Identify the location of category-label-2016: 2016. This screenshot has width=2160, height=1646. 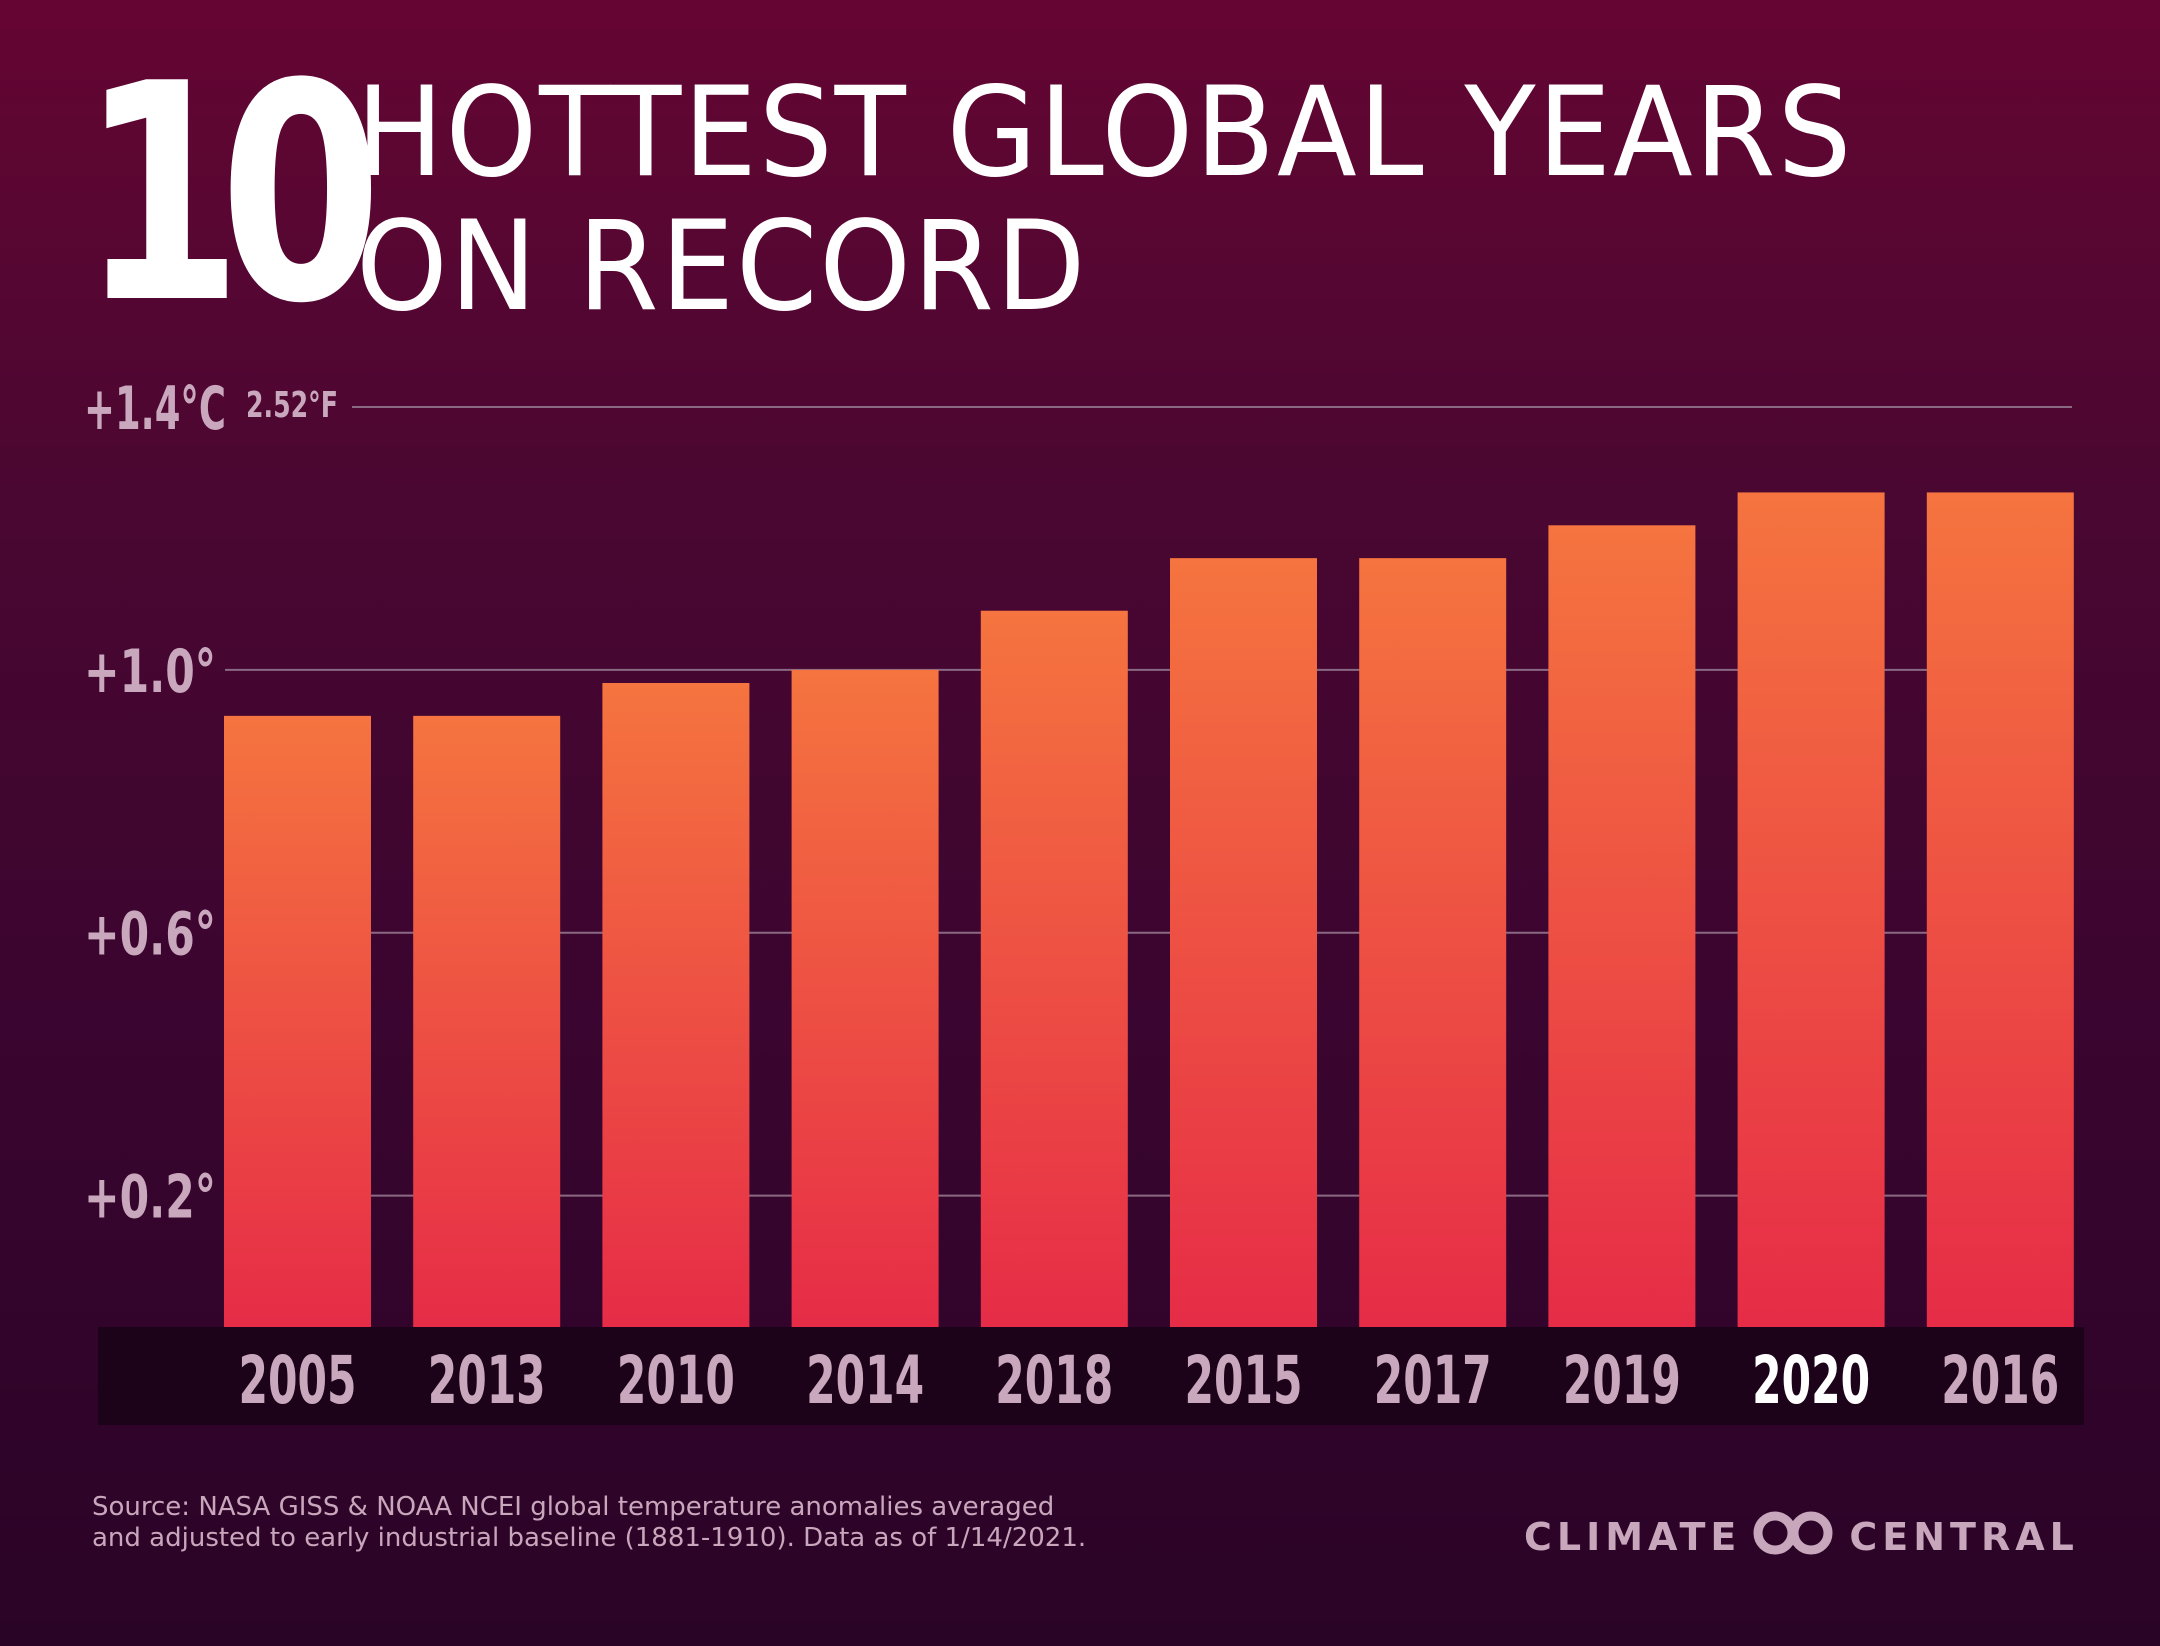
(2000, 1380).